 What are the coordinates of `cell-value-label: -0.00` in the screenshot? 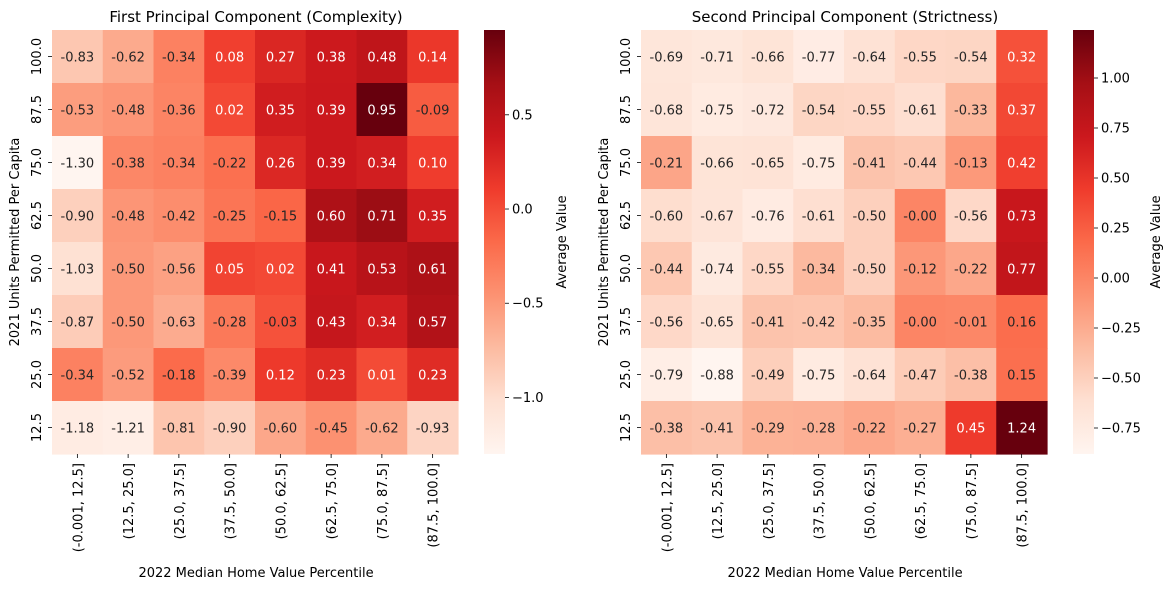 It's located at (920, 323).